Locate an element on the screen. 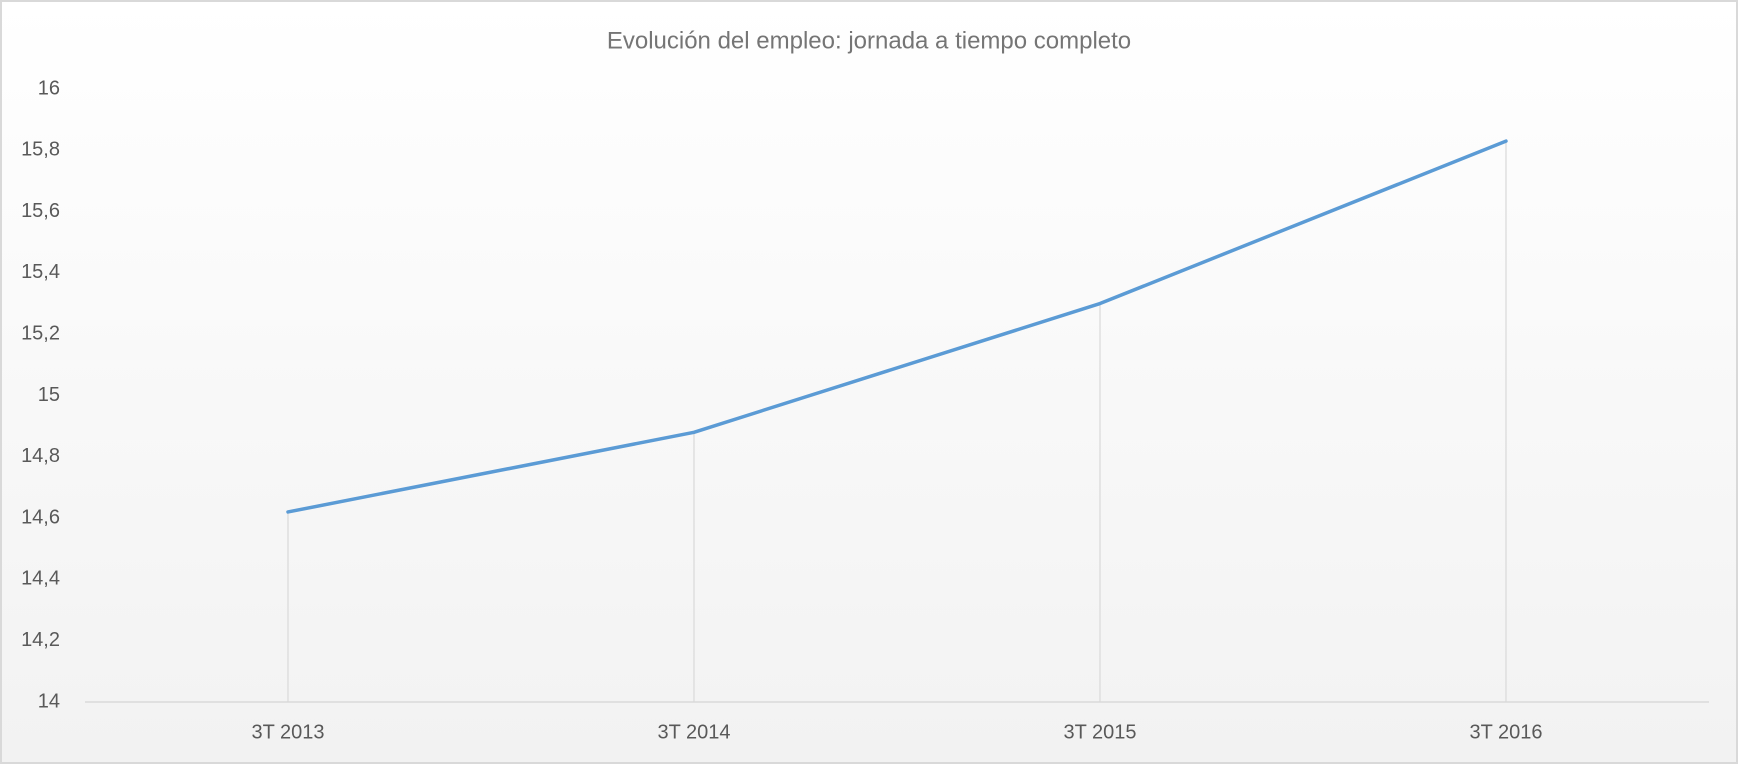 Image resolution: width=1738 pixels, height=764 pixels. x-tick-label: 3T 2015 is located at coordinates (1099, 732).